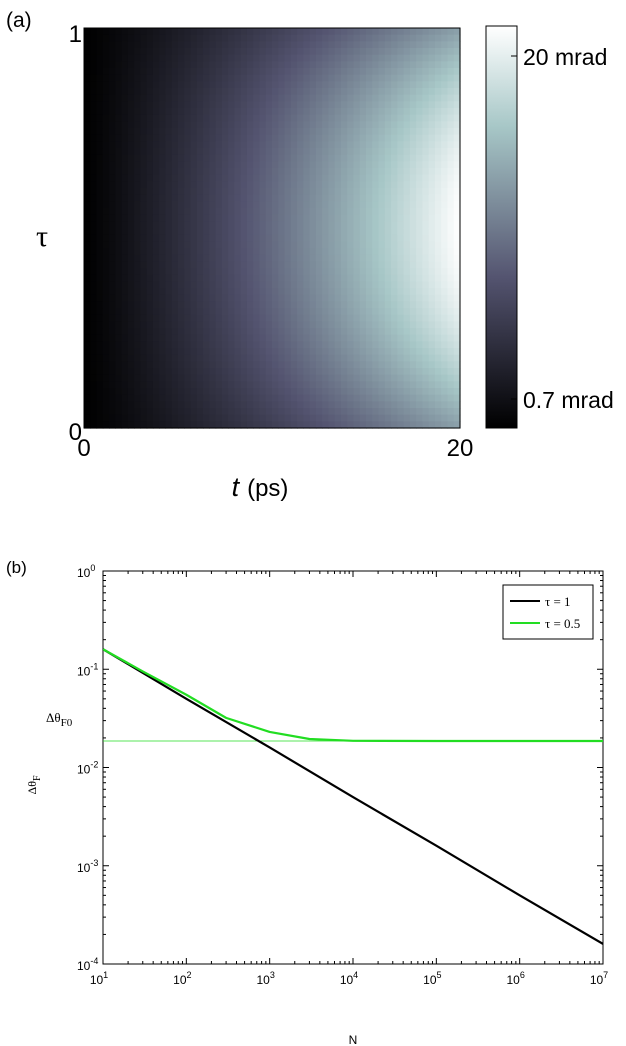  I want to click on x-tick-label: 101, so click(99, 978).